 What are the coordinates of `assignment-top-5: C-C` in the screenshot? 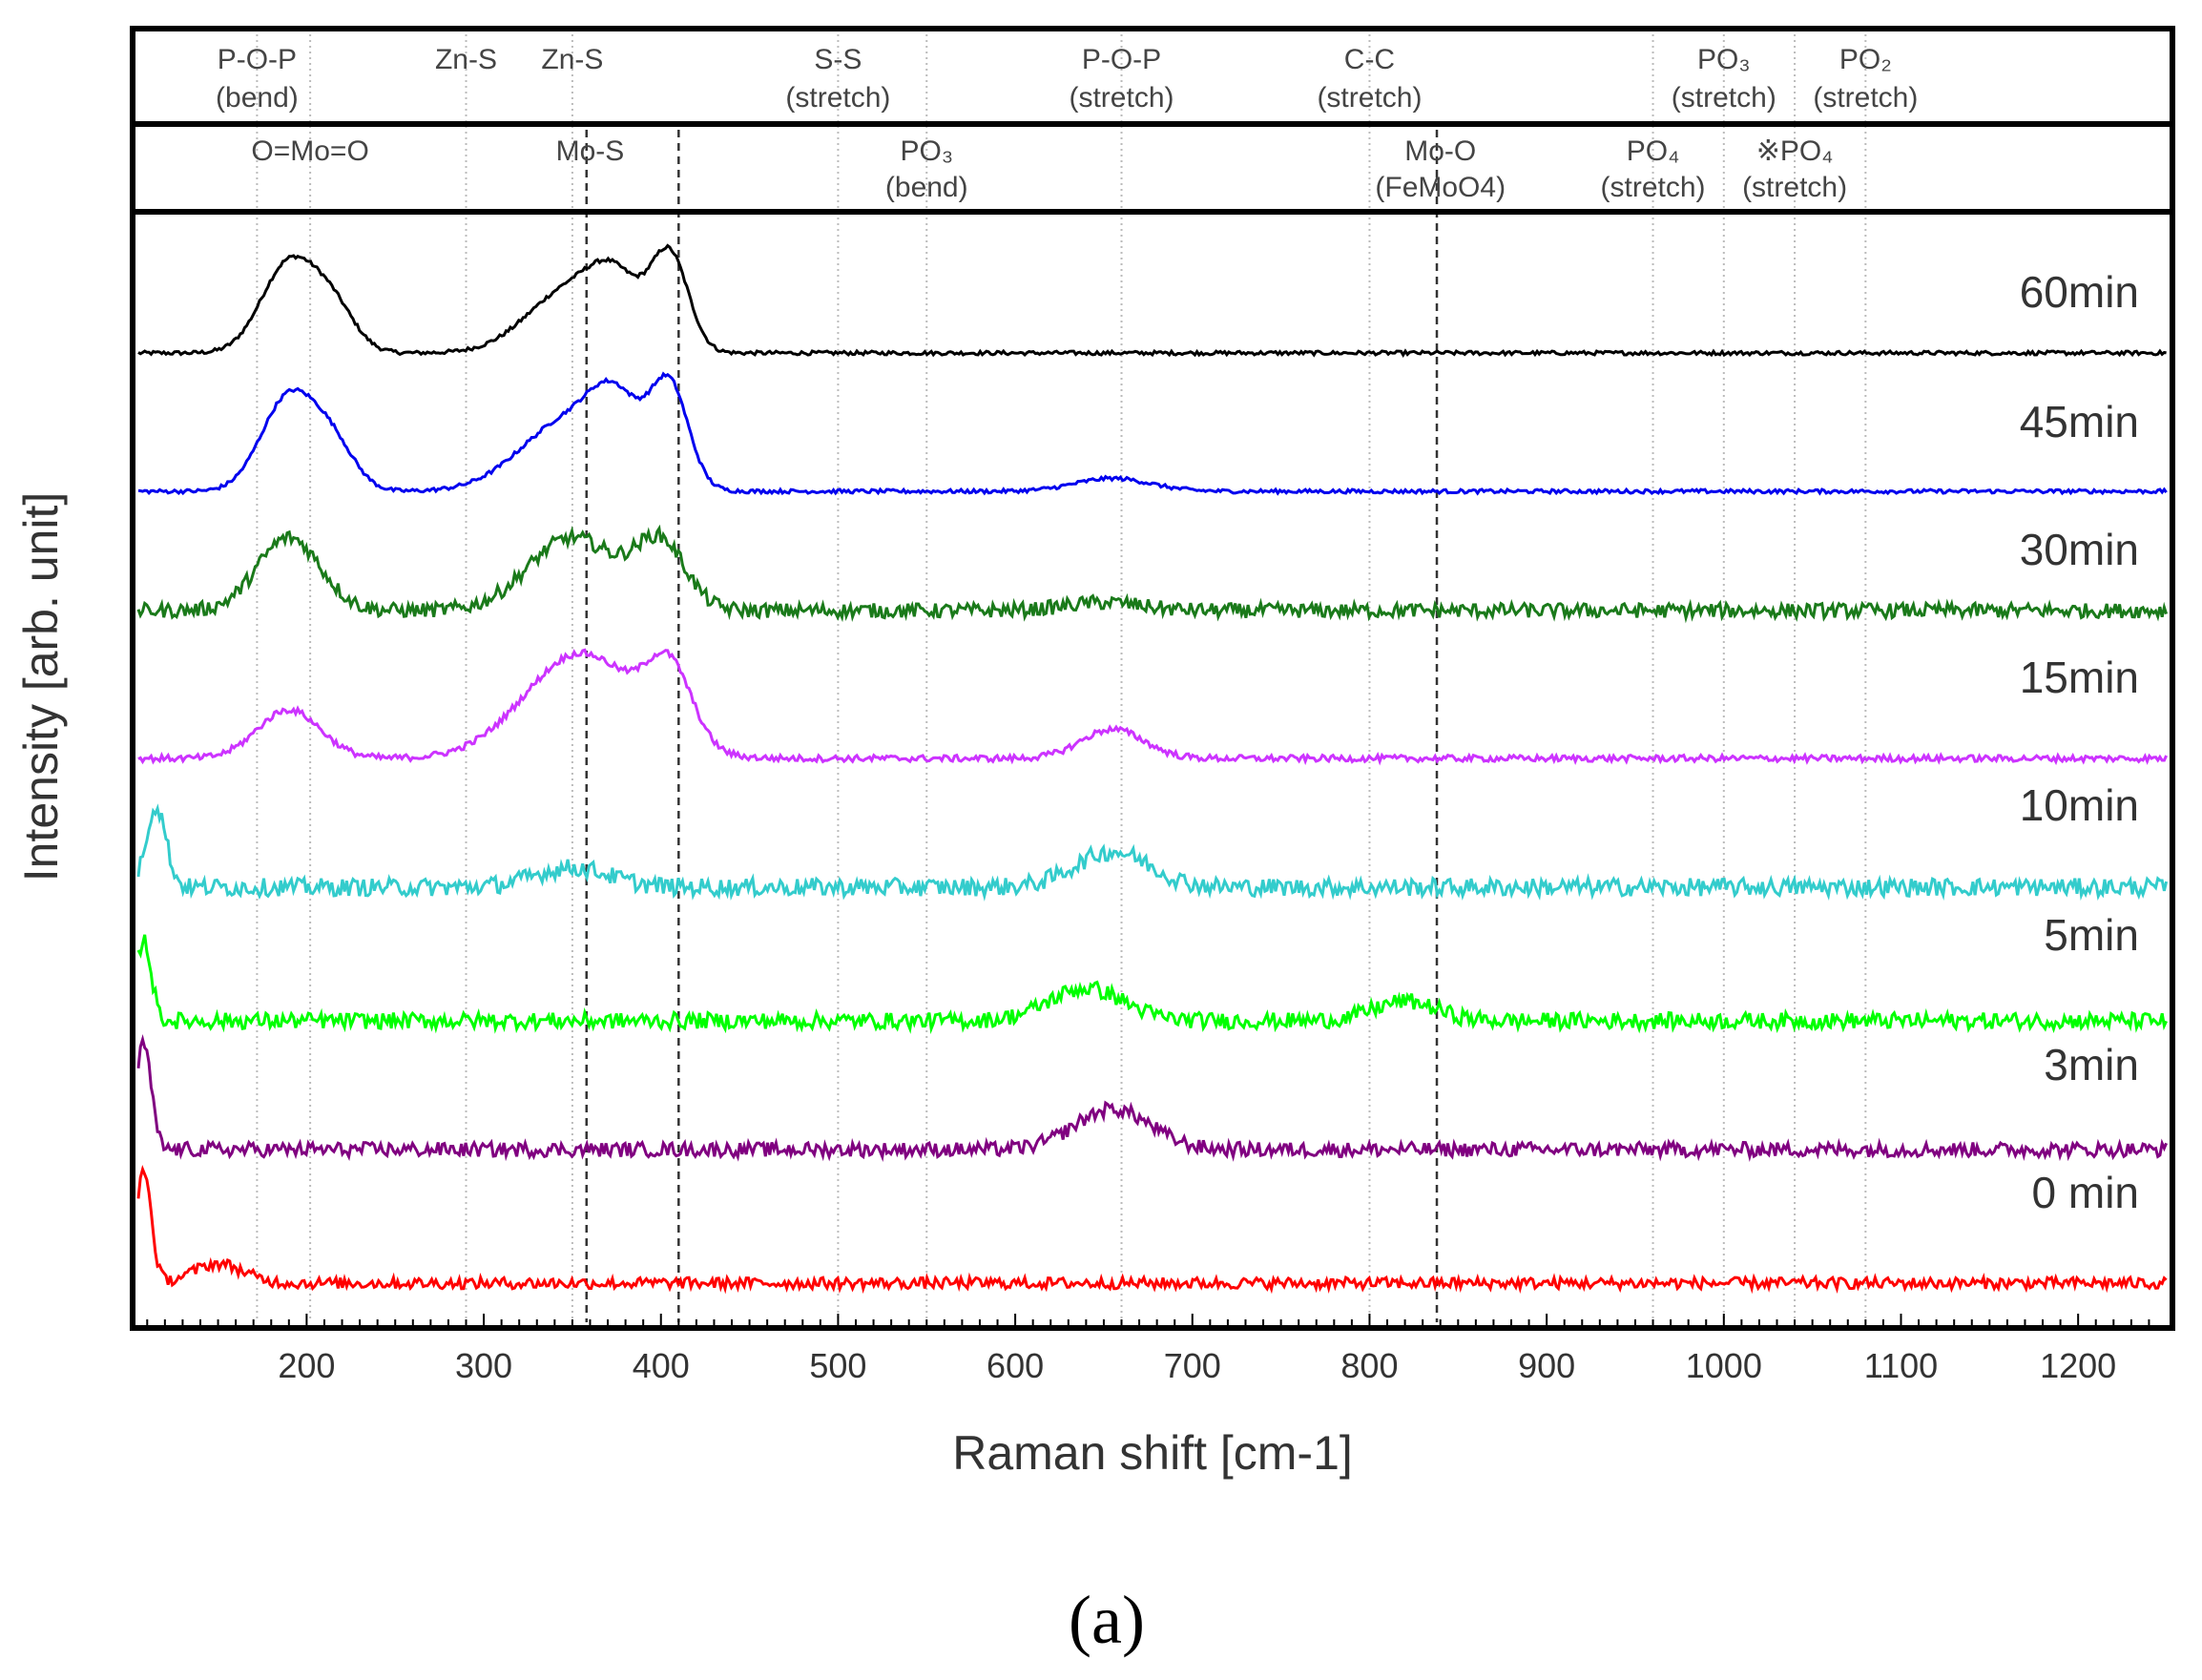 It's located at (1369, 59).